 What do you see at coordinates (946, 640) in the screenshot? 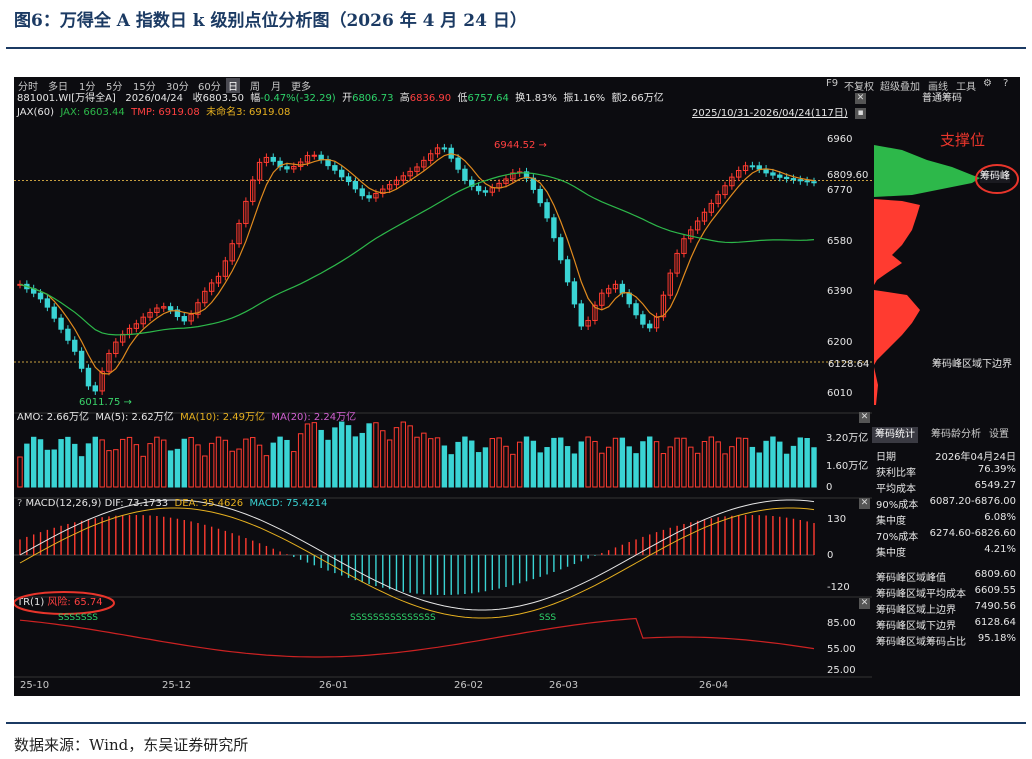
I see `peak_stats-row: 筹码峰区域筹码占比 95.18%` at bounding box center [946, 640].